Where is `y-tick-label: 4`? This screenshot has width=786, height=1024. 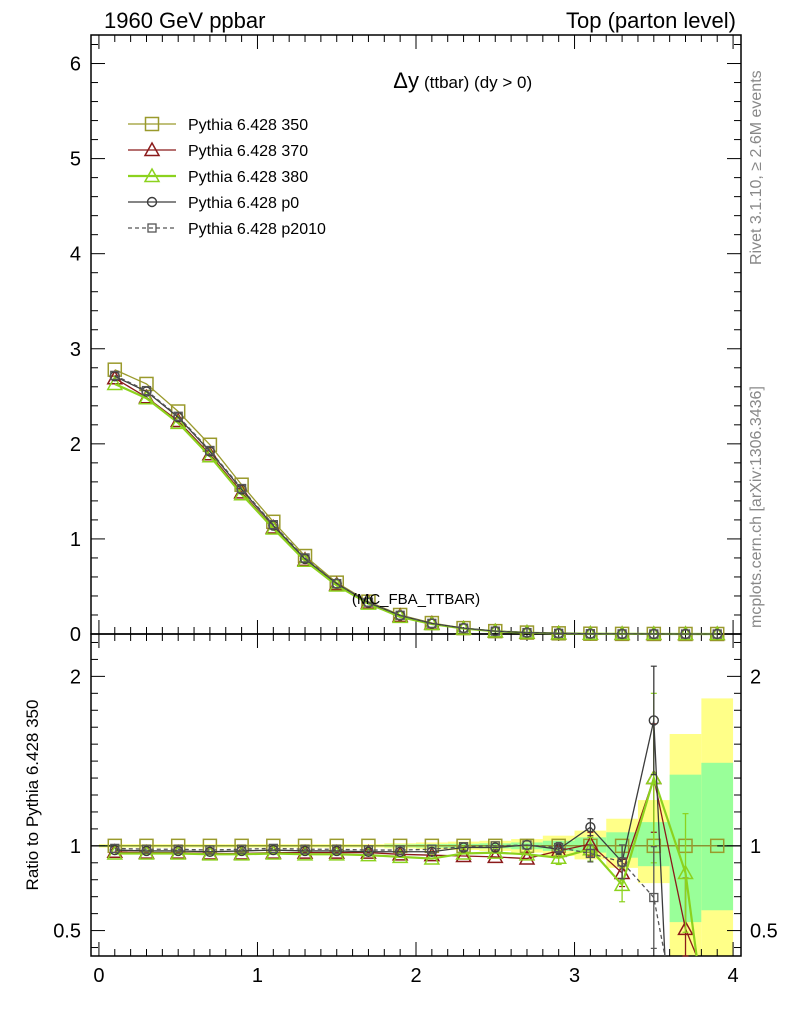 y-tick-label: 4 is located at coordinates (75, 255).